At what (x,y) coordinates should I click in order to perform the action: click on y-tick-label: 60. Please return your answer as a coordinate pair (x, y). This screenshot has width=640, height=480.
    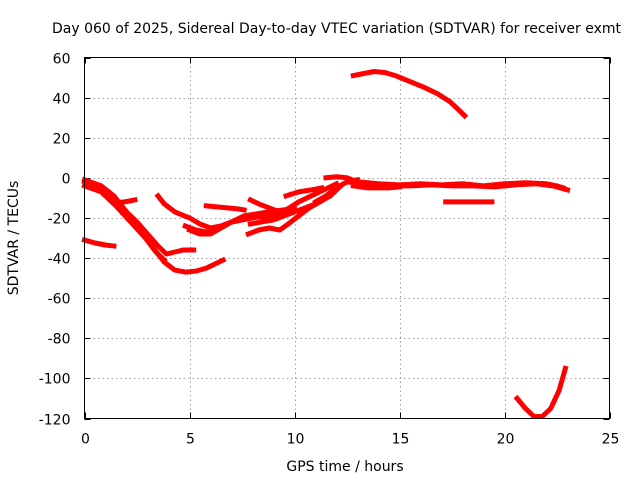
    Looking at the image, I should click on (62, 60).